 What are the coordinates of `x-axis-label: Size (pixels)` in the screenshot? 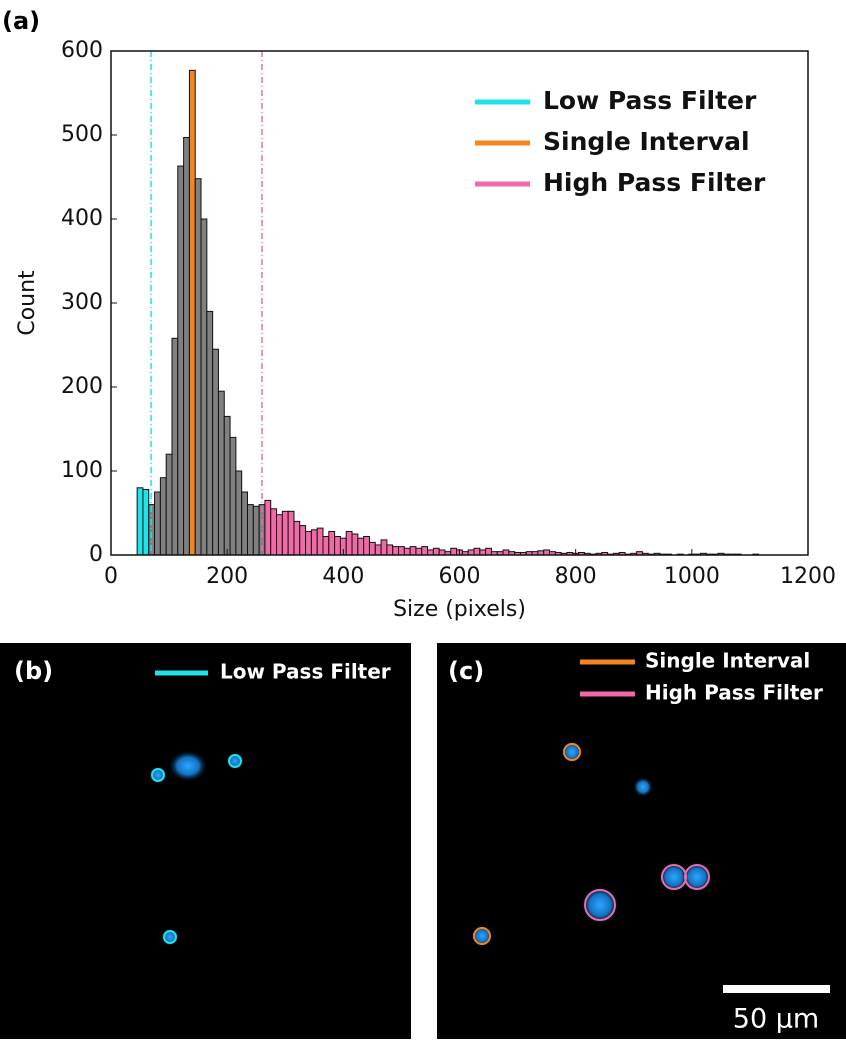 It's located at (459, 609).